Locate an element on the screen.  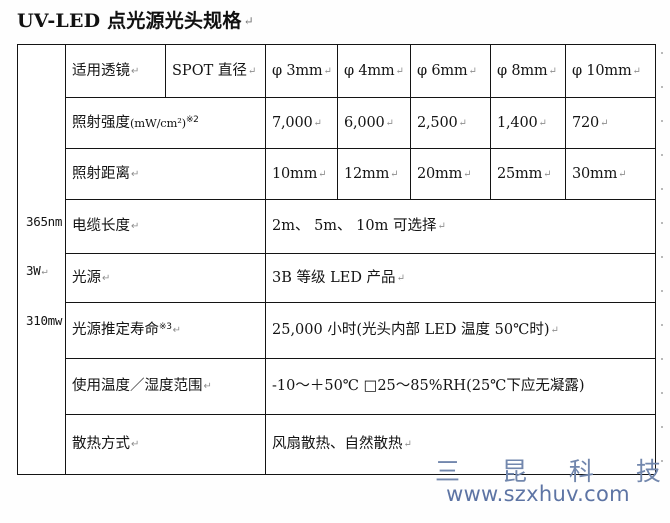
row-label-irradiance-text: 照射强度 is located at coordinates (101, 122).